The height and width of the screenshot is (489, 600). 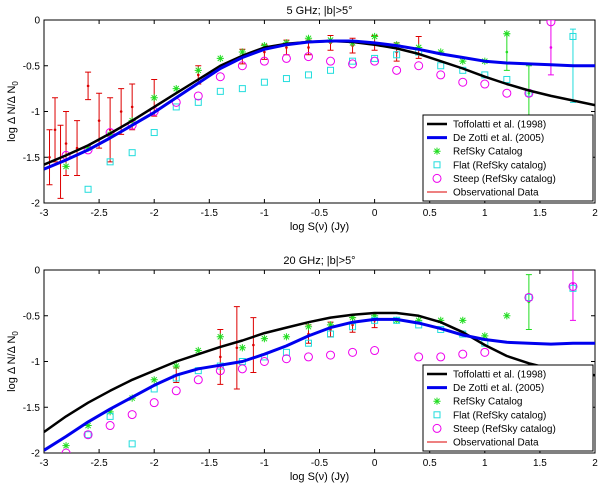 I want to click on panel-1-legend-label: Observational Data, so click(x=496, y=193).